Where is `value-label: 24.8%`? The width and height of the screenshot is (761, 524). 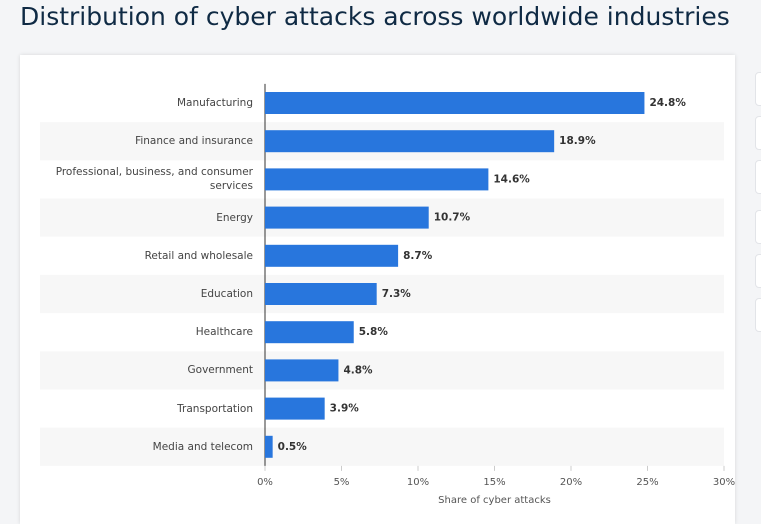
value-label: 24.8% is located at coordinates (667, 103).